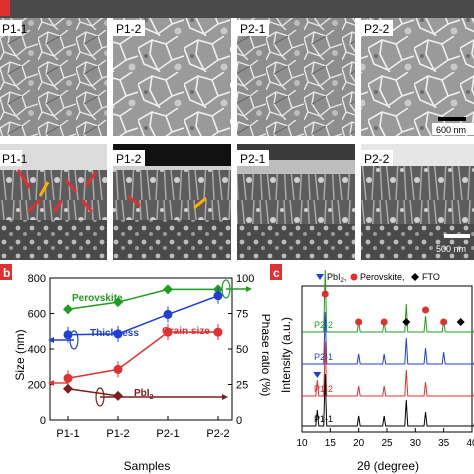  What do you see at coordinates (20, 354) in the screenshot?
I see `y-axis-left-label: Size (nm)` at bounding box center [20, 354].